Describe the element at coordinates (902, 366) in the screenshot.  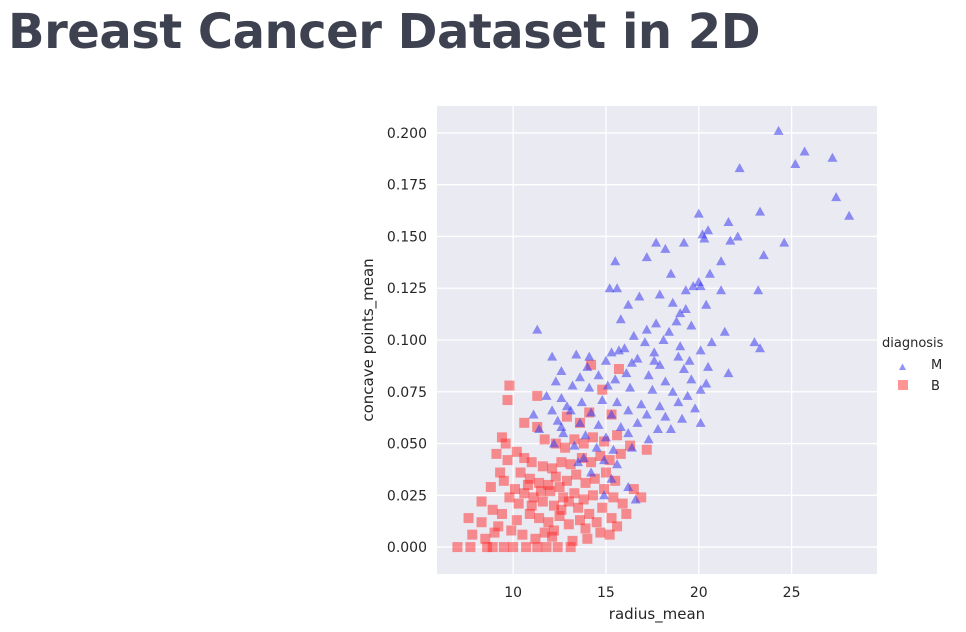
I see `legend-m-marker` at that location.